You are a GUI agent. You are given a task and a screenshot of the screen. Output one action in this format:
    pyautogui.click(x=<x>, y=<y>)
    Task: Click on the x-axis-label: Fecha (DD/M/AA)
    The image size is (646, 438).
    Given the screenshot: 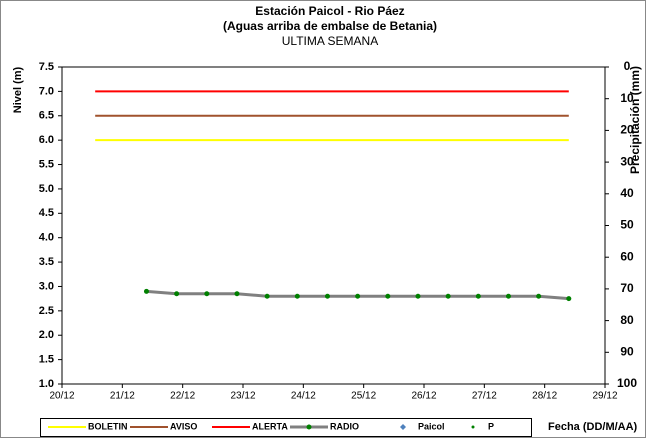 What is the action you would take?
    pyautogui.click(x=593, y=427)
    